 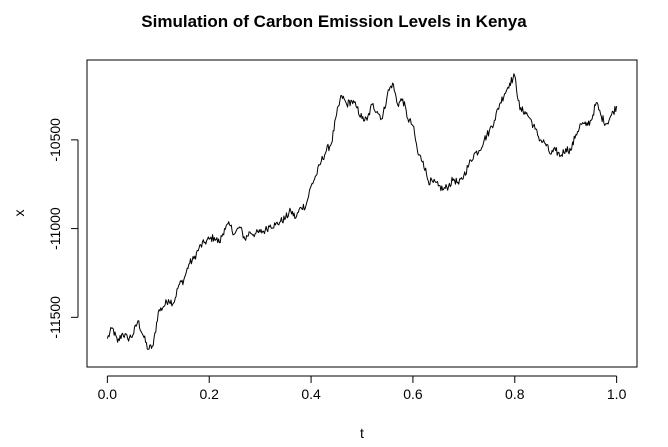 I want to click on x-tick-label: 0.6, so click(x=413, y=394).